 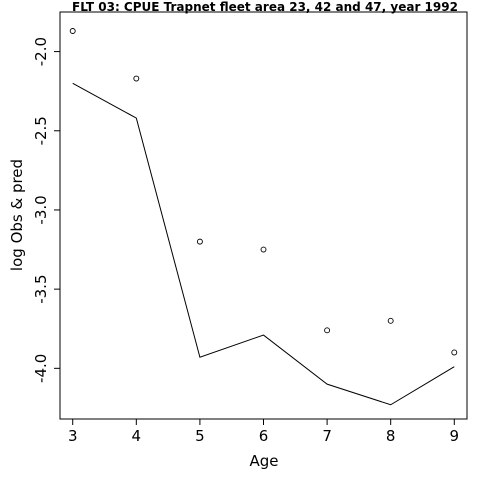 What do you see at coordinates (41, 51) in the screenshot?
I see `y-tick-label: -2.0` at bounding box center [41, 51].